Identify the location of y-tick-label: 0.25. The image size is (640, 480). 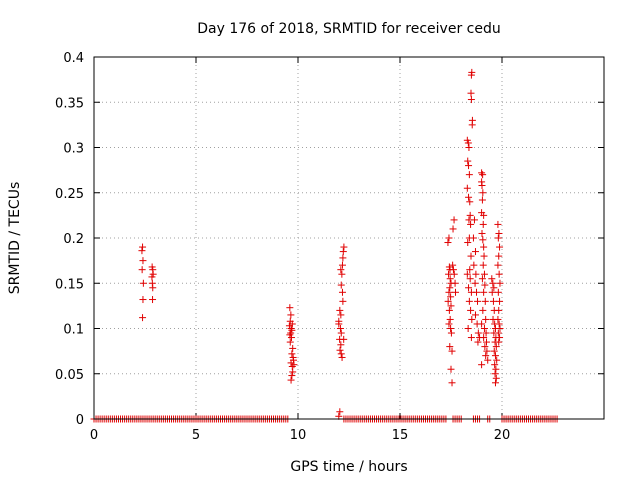
(69, 194).